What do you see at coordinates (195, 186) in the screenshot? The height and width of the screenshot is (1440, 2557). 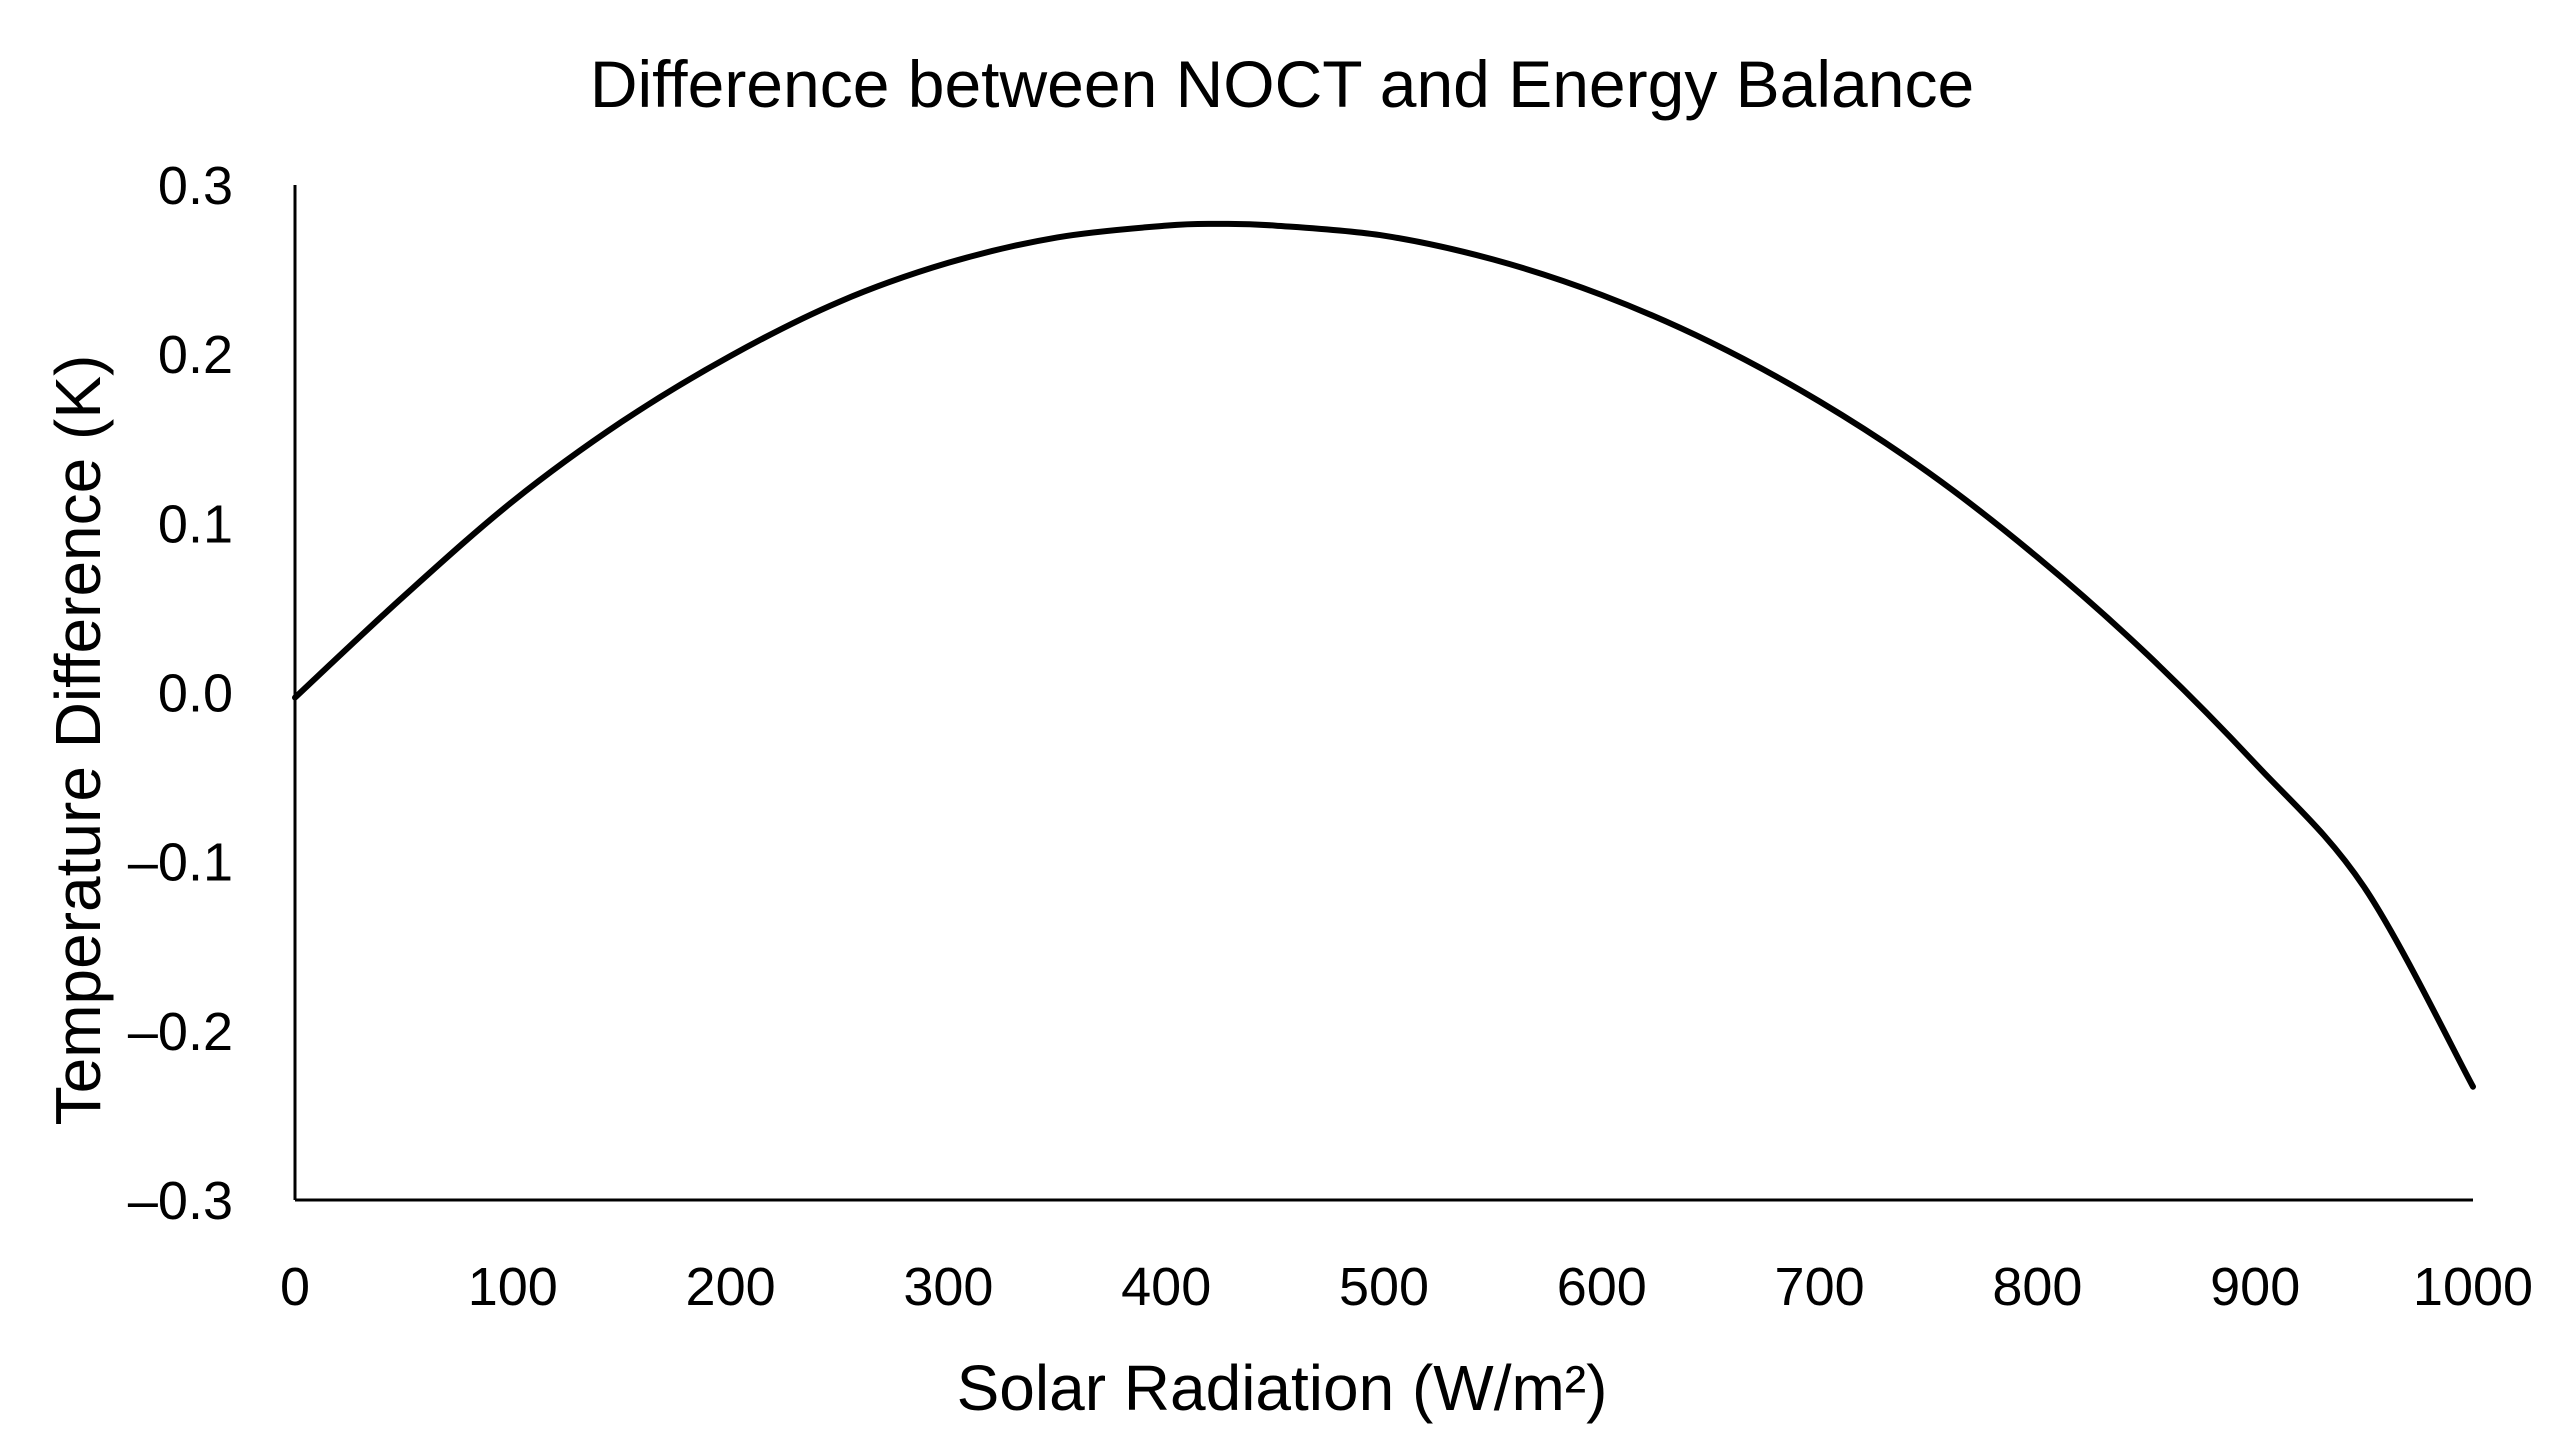 I see `y-tick-label: 0.3` at bounding box center [195, 186].